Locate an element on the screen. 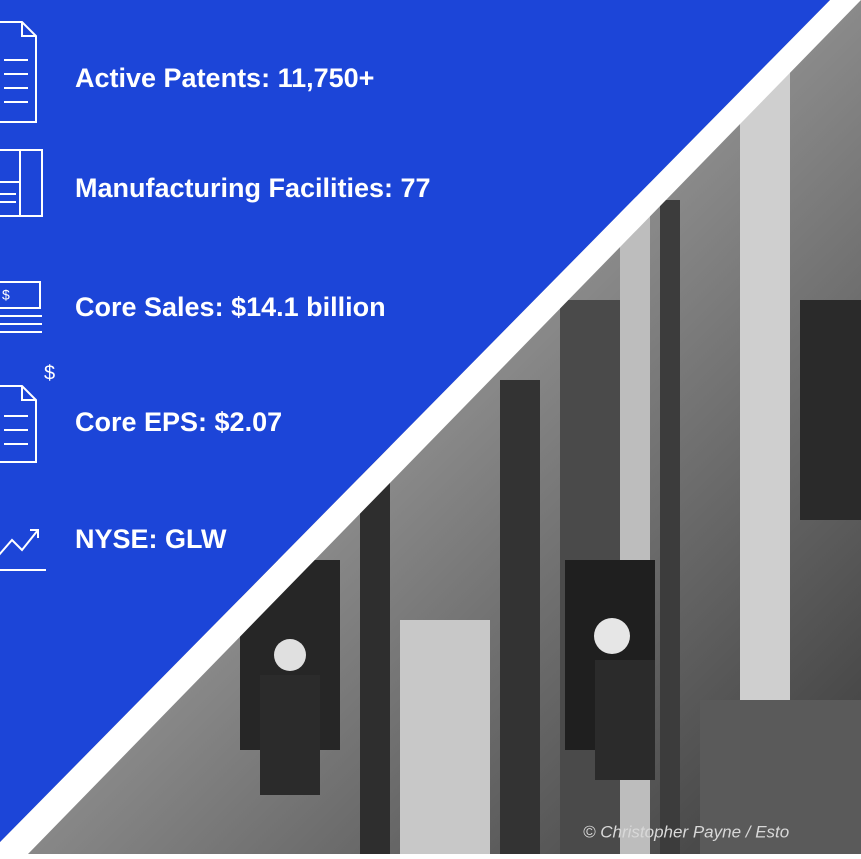 This screenshot has height=859, width=861. stat-label: NYSE: GLW is located at coordinates (151, 539).